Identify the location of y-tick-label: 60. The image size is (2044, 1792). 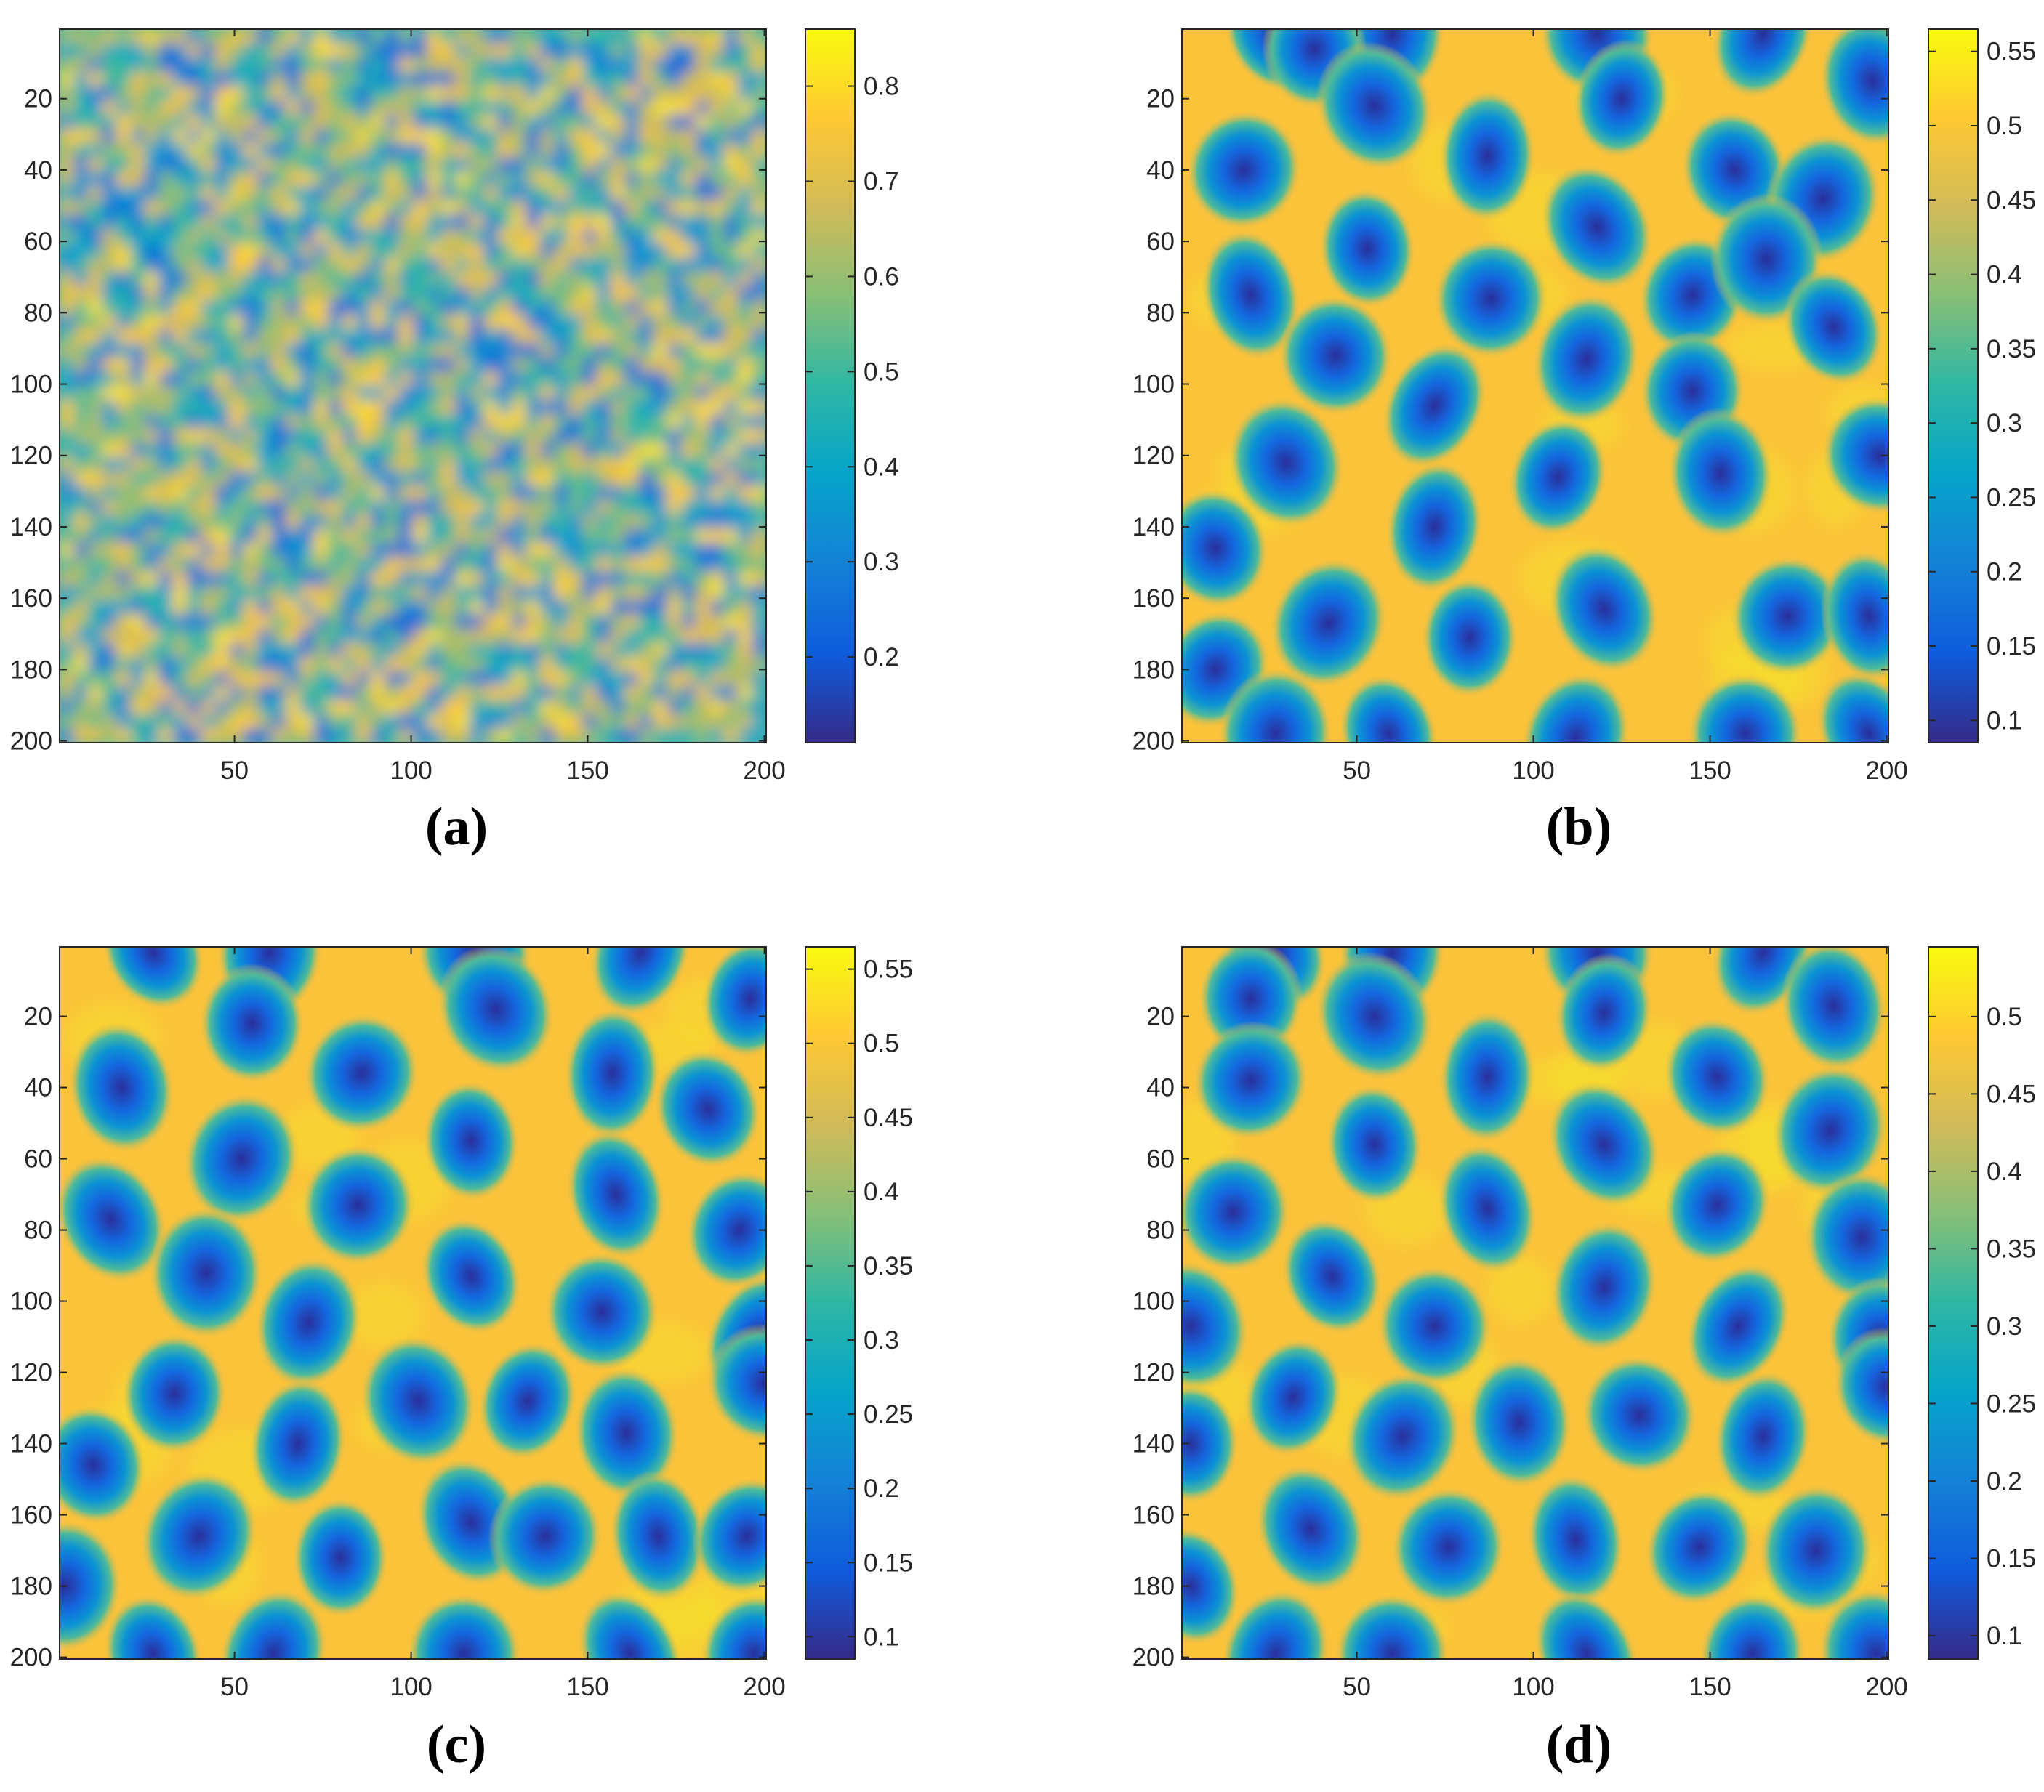
(38, 1159).